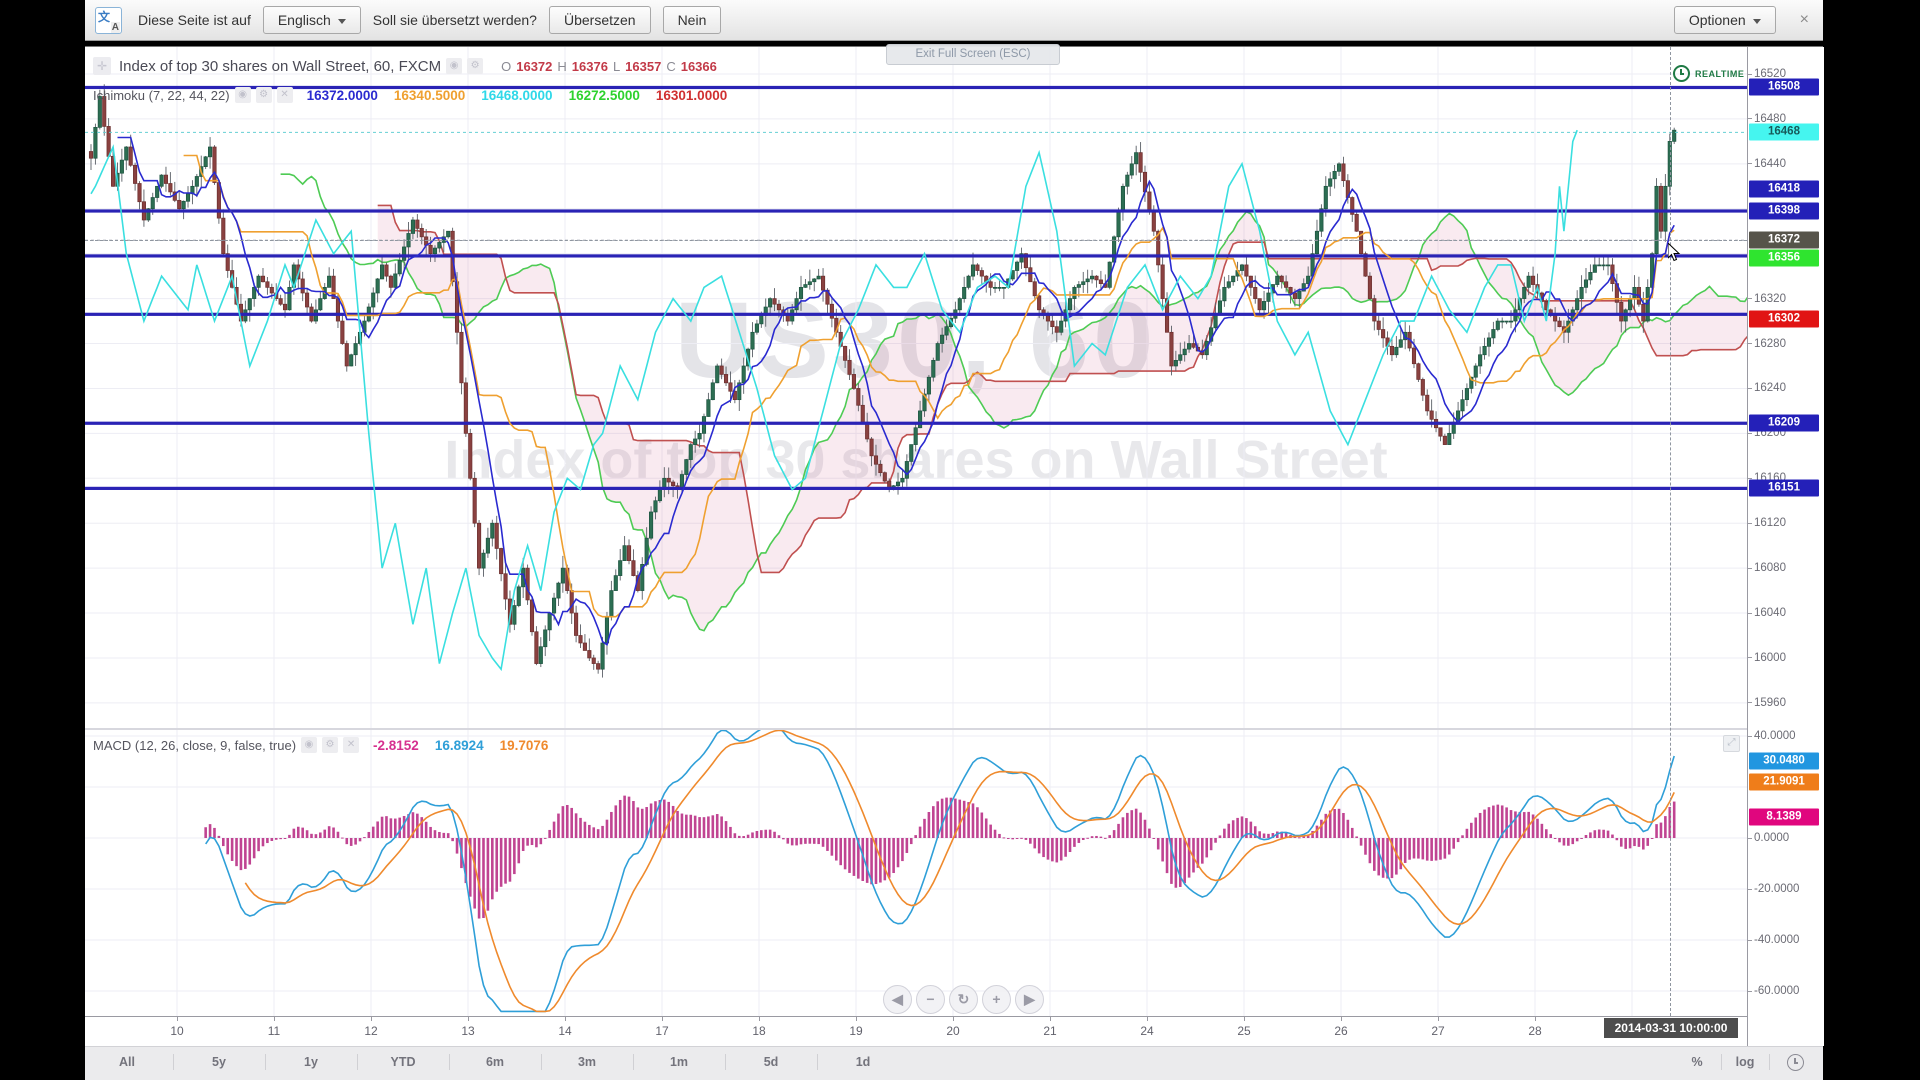 This screenshot has width=1920, height=1080. I want to click on range-1y: 1y, so click(311, 1062).